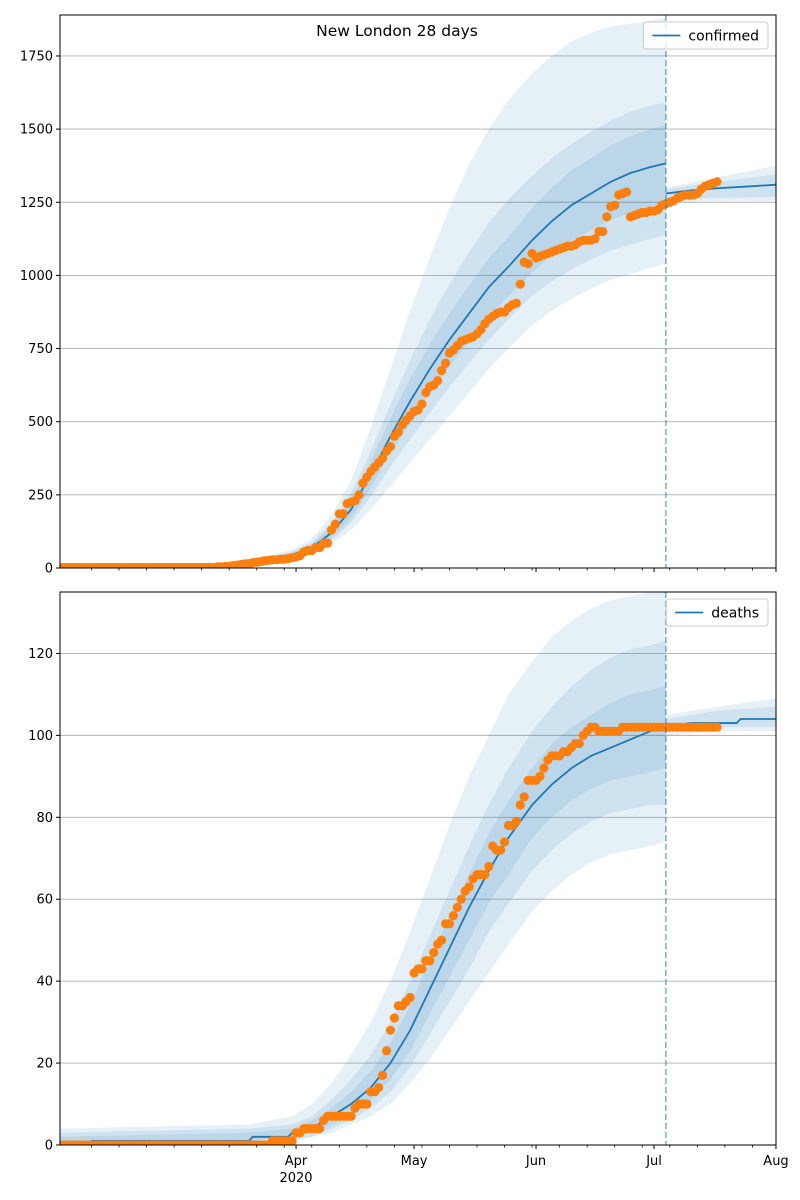  Describe the element at coordinates (40, 495) in the screenshot. I see `y-tick-label: 250` at that location.